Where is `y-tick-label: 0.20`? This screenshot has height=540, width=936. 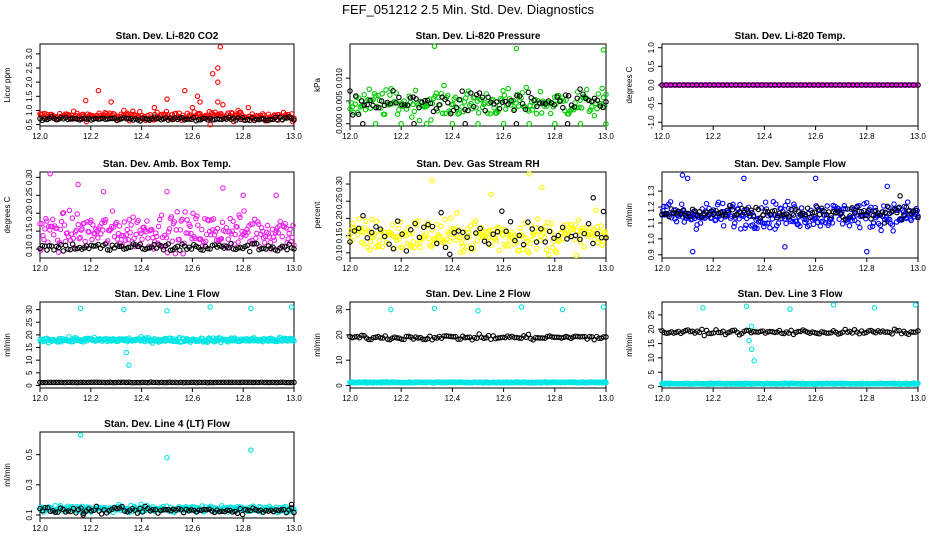 y-tick-label: 0.20 is located at coordinates (29, 213).